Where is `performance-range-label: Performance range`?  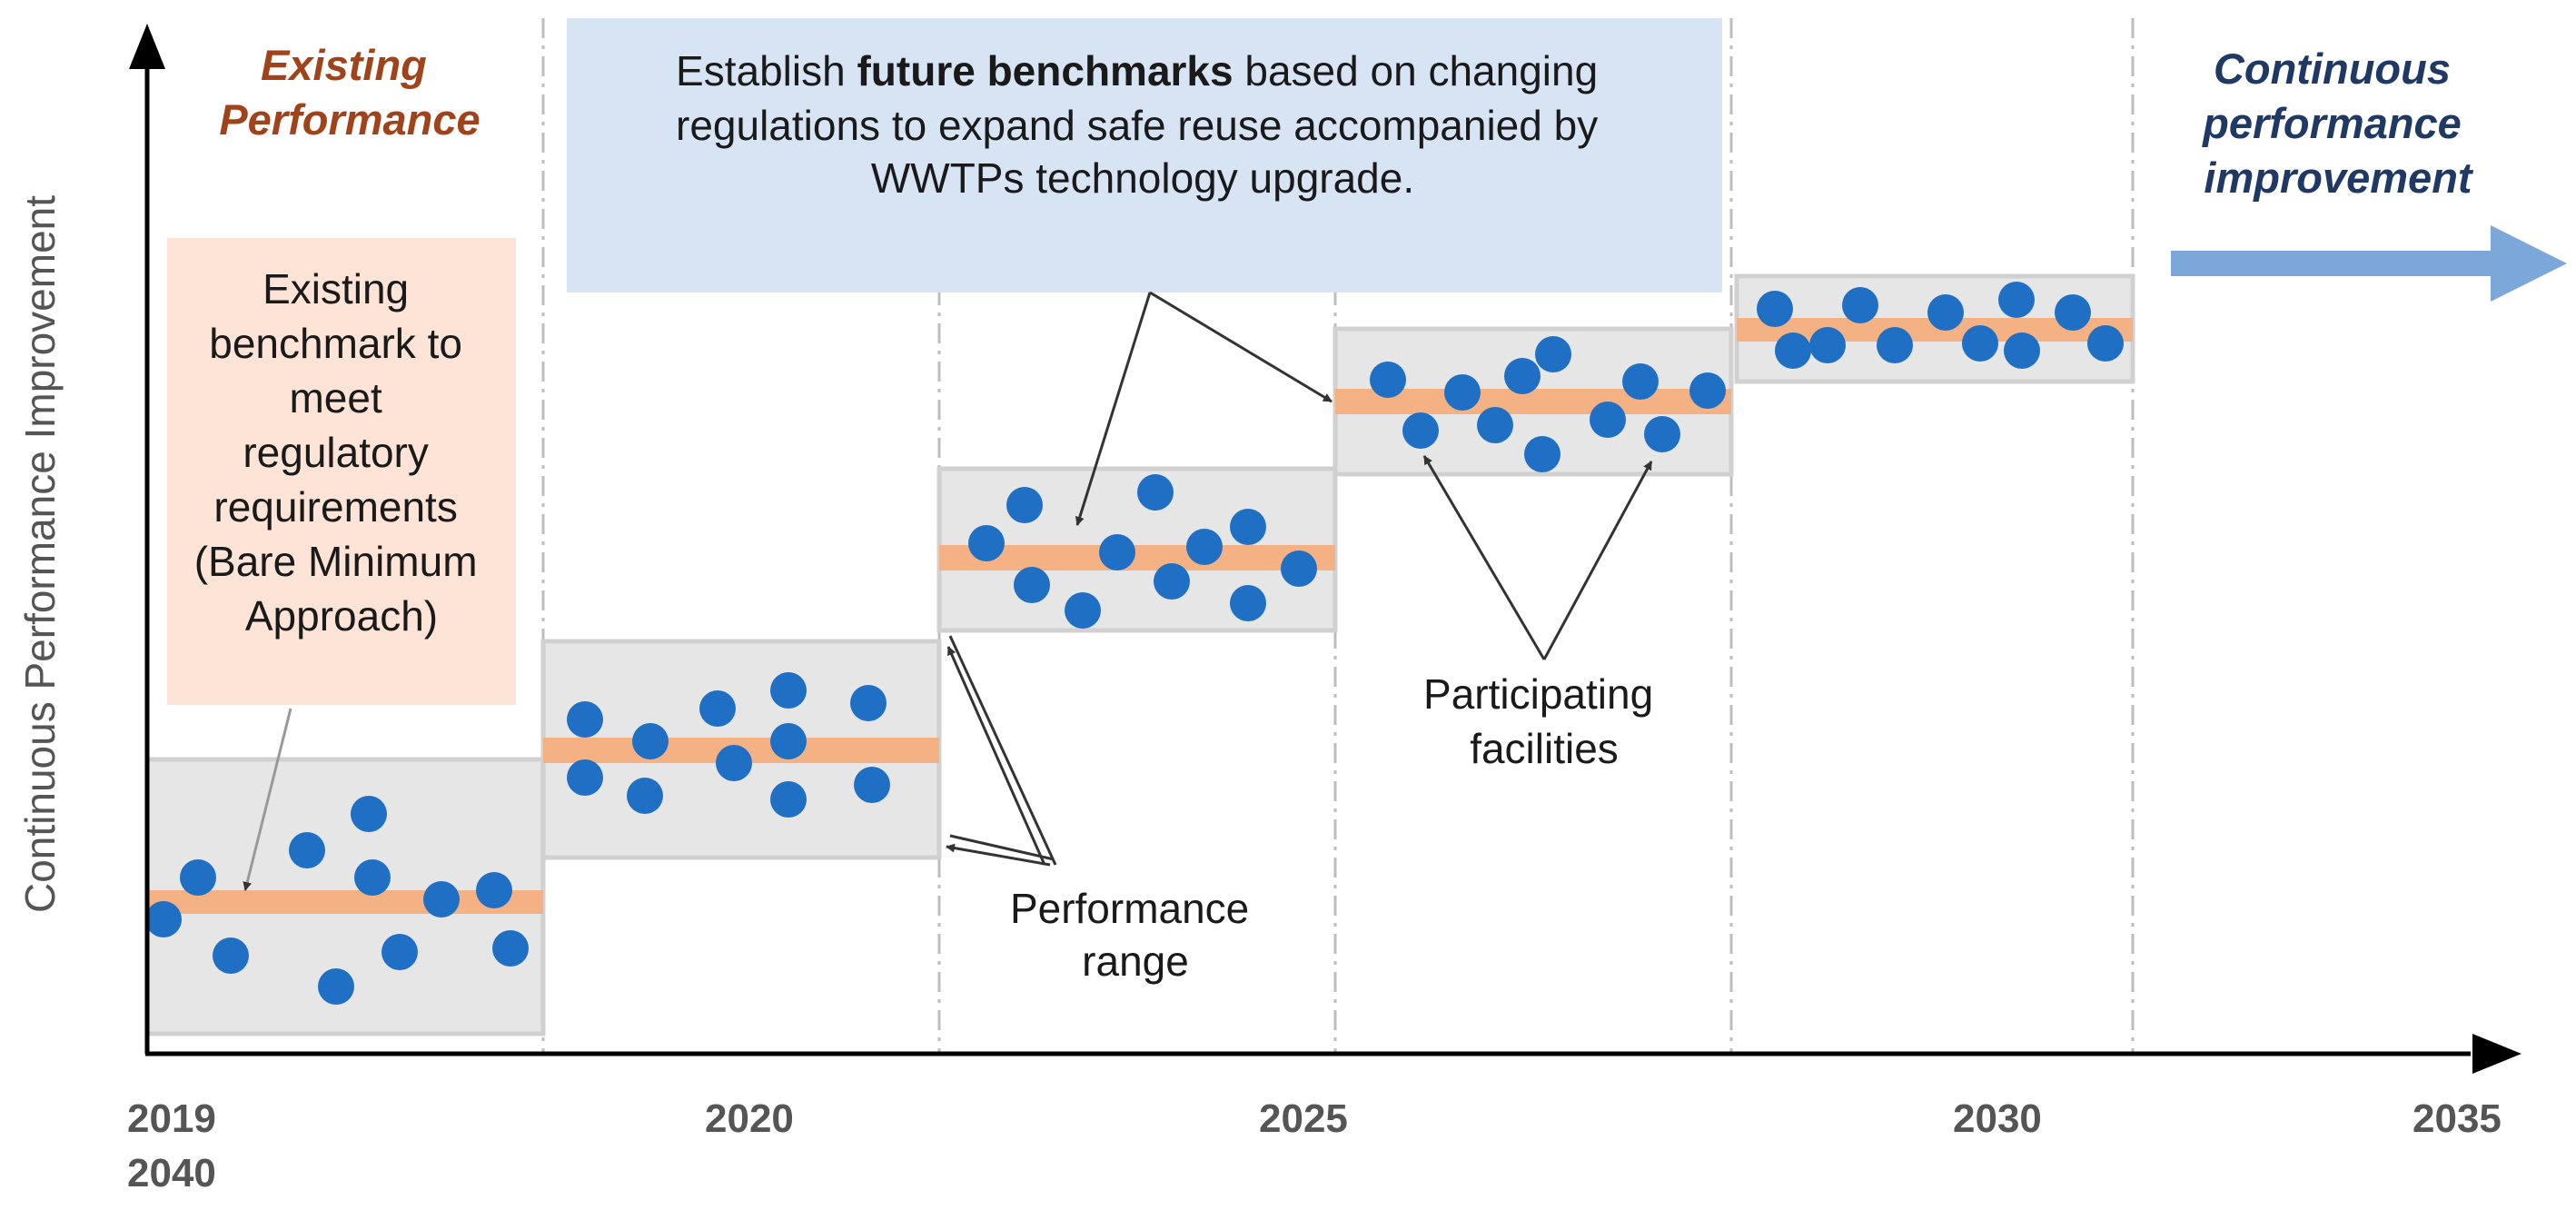 performance-range-label: Performance range is located at coordinates (1135, 935).